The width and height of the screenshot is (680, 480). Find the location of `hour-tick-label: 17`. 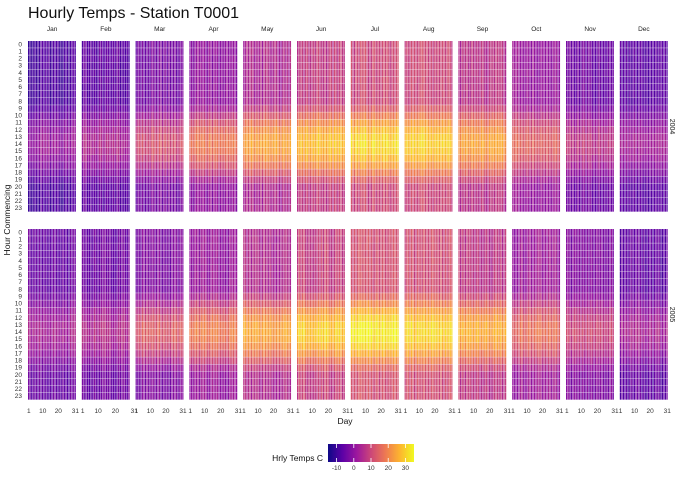

hour-tick-label: 17 is located at coordinates (19, 353).